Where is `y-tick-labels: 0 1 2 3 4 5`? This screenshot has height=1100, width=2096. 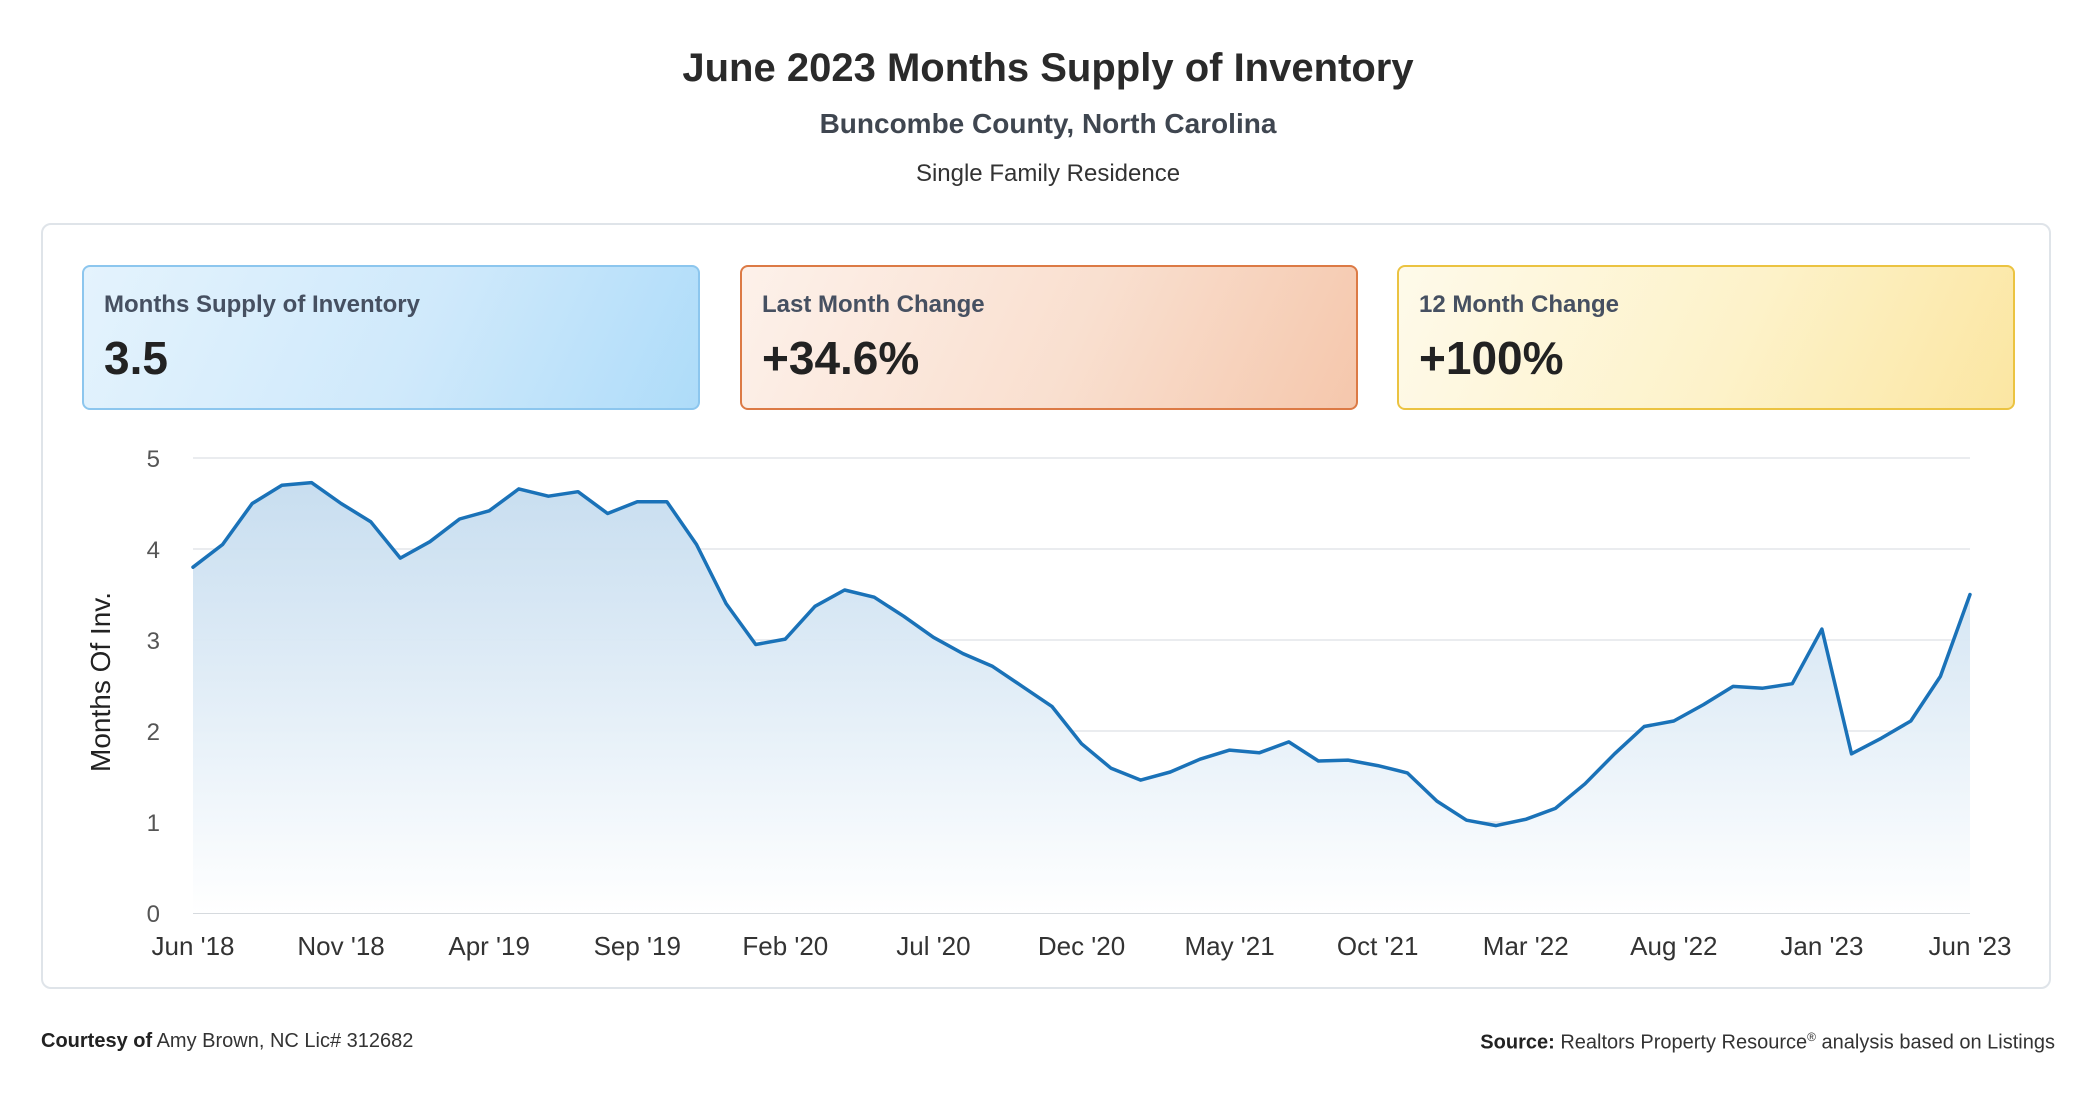
y-tick-labels: 0 1 2 3 4 5 is located at coordinates (153, 687).